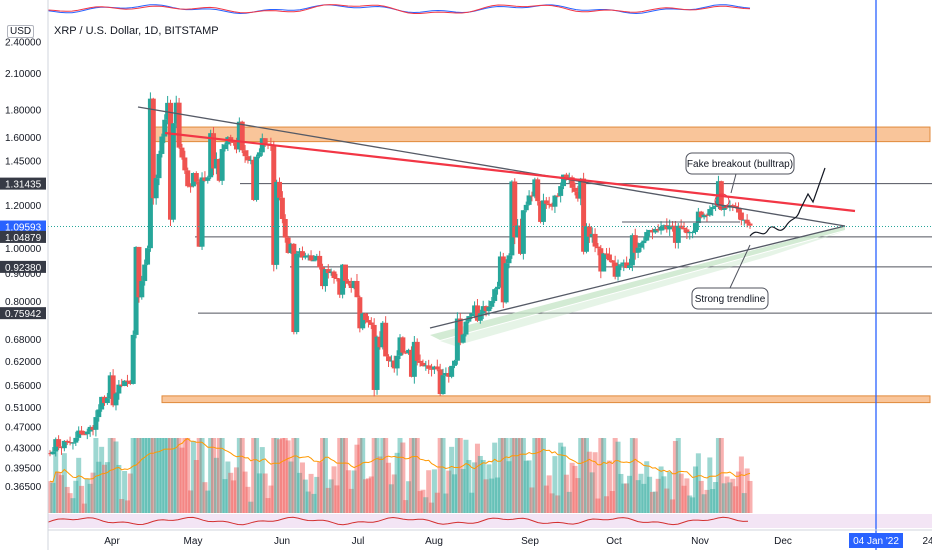 This screenshot has width=932, height=555. I want to click on callout-trendline-text: Strong trendline, so click(730, 299).